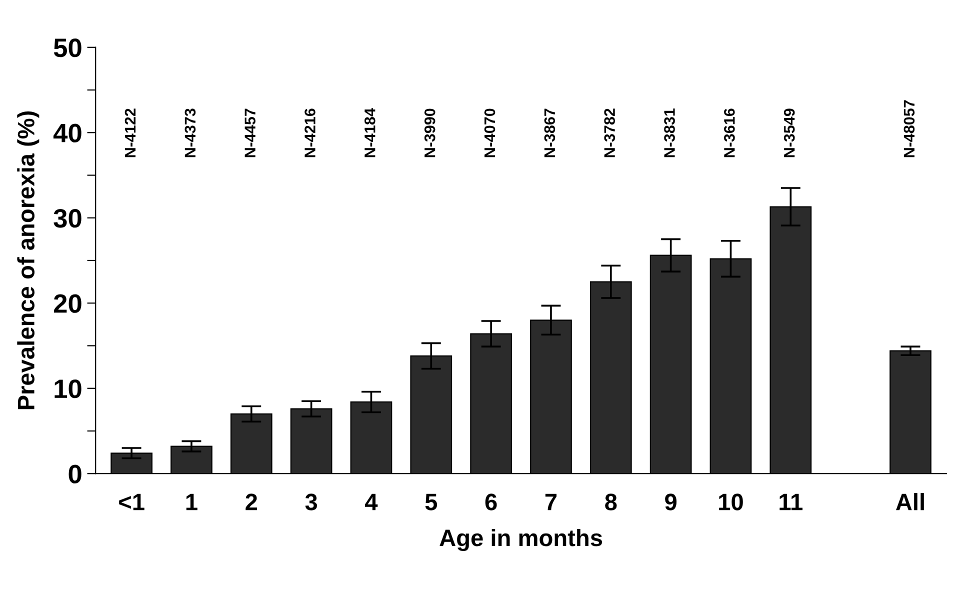 The image size is (956, 592). What do you see at coordinates (551, 502) in the screenshot?
I see `x-tick-label: 7` at bounding box center [551, 502].